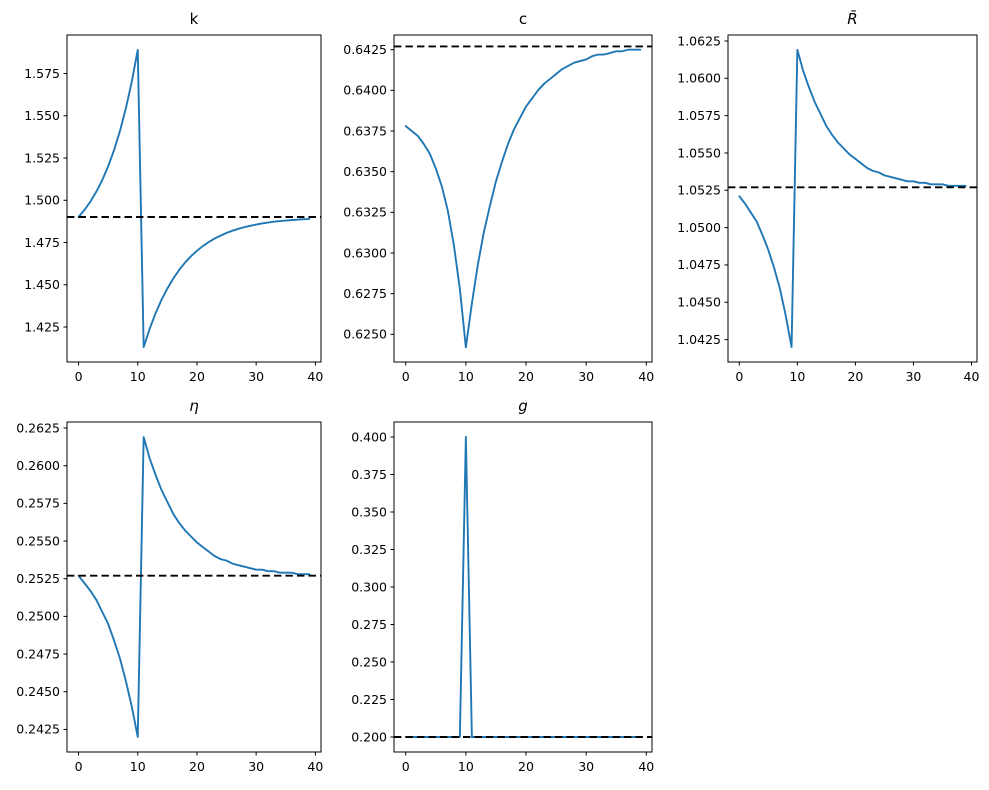 This screenshot has width=989, height=790. Describe the element at coordinates (369, 586) in the screenshot. I see `y-tick-label: 0.300` at that location.